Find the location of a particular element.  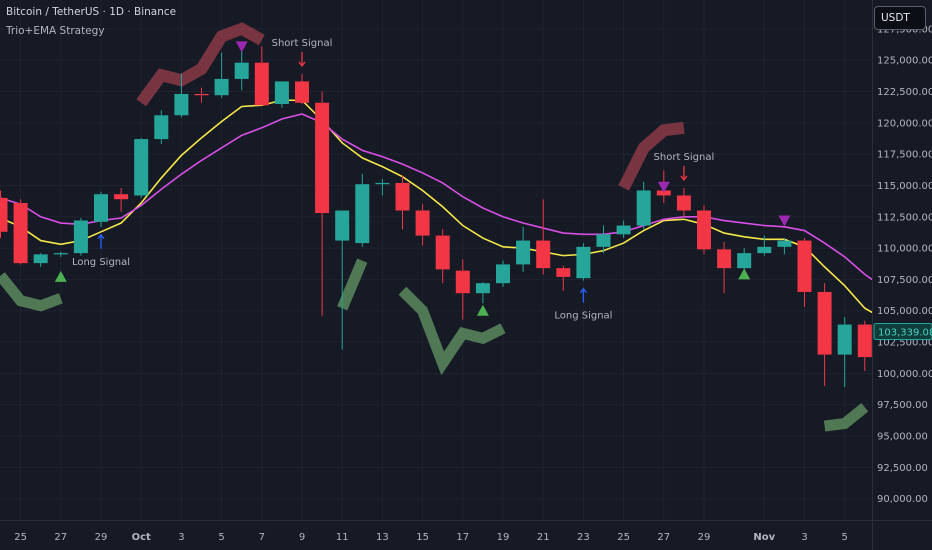

long-signal-arrow-head is located at coordinates (583, 290).